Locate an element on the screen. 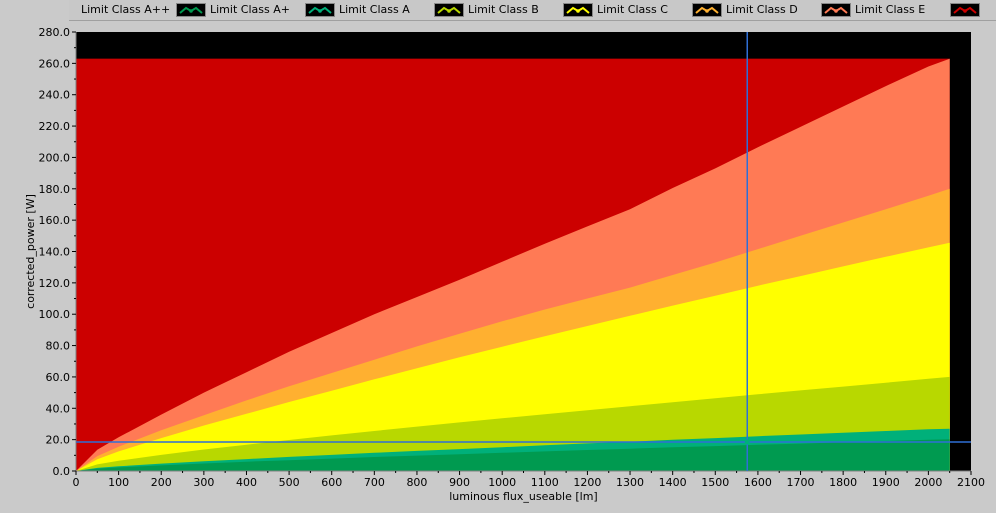 The image size is (996, 513). legend-item: Limit Class D is located at coordinates (790, 10).